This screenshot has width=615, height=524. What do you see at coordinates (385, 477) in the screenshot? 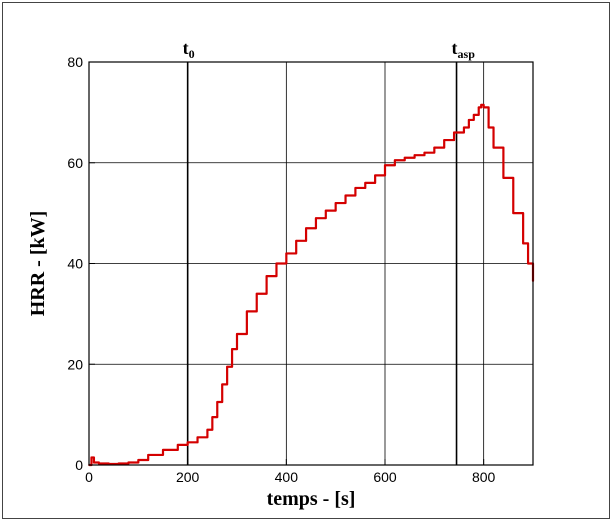
I see `x-tick-label-600: 600` at bounding box center [385, 477].